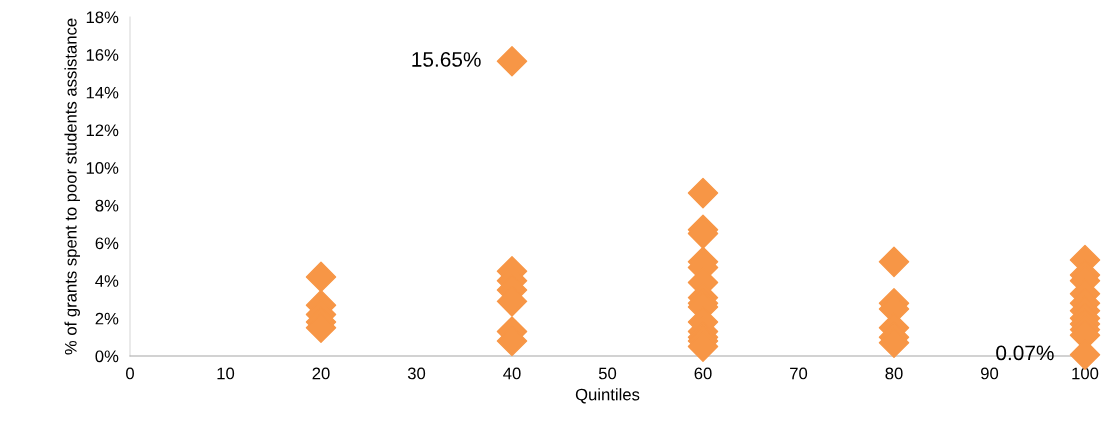  Describe the element at coordinates (102, 130) in the screenshot. I see `y-tick-label: 12%` at that location.